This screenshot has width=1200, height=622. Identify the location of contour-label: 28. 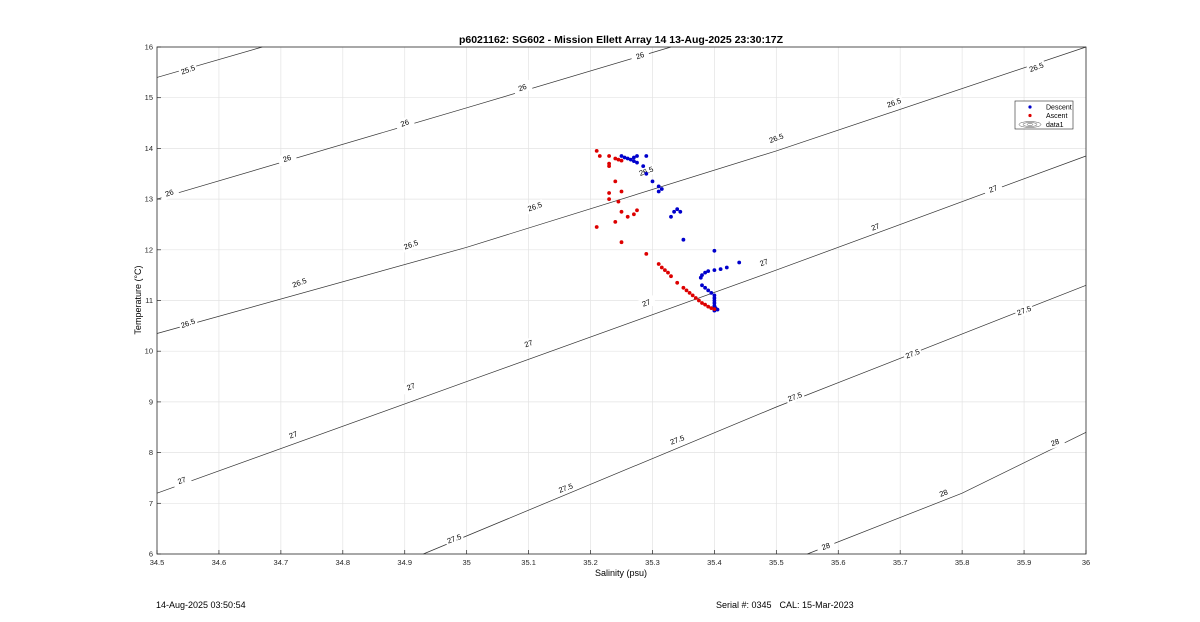
(943, 493).